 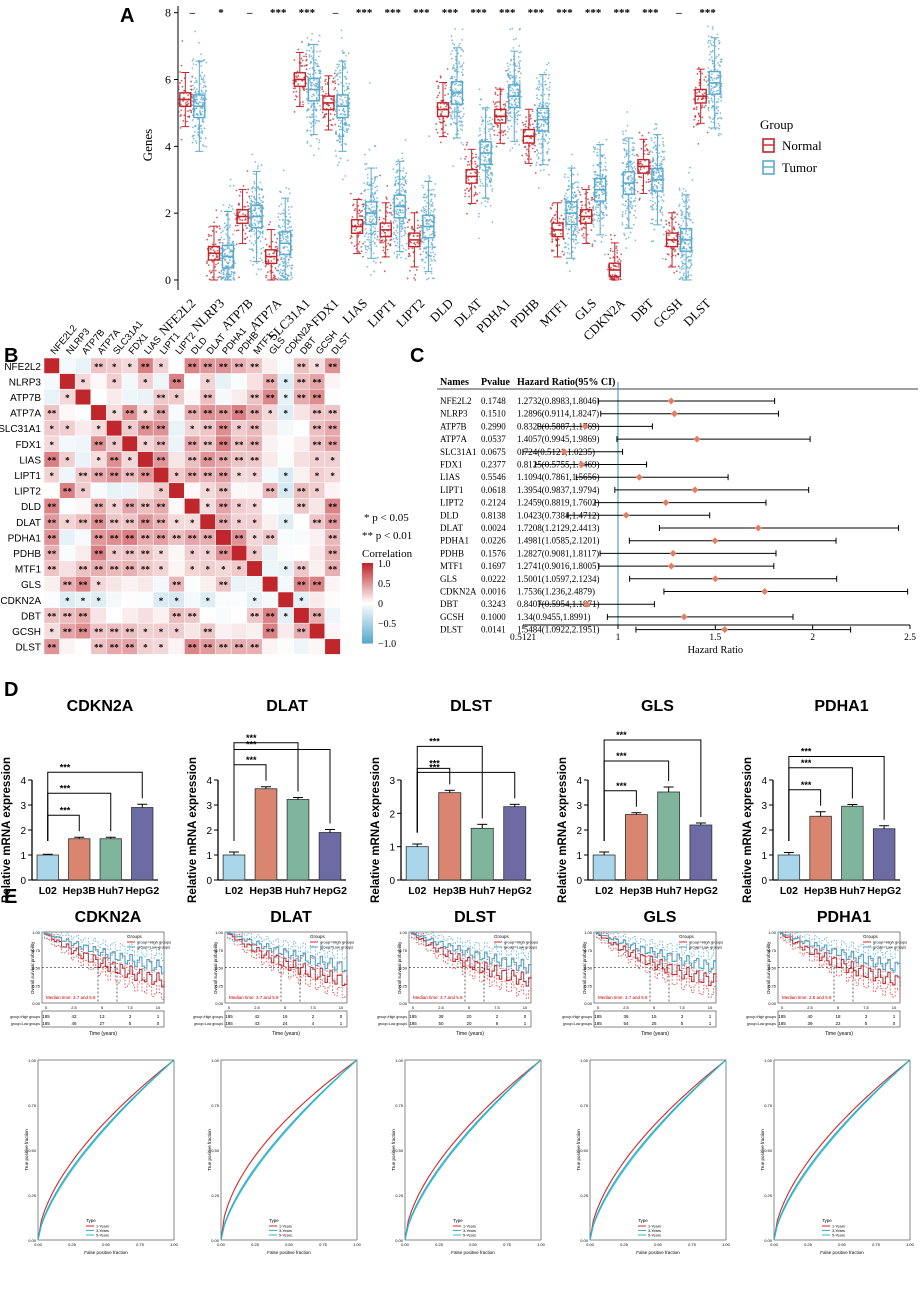 What do you see at coordinates (239, 507) in the screenshot?
I see `cell-sig: *` at bounding box center [239, 507].